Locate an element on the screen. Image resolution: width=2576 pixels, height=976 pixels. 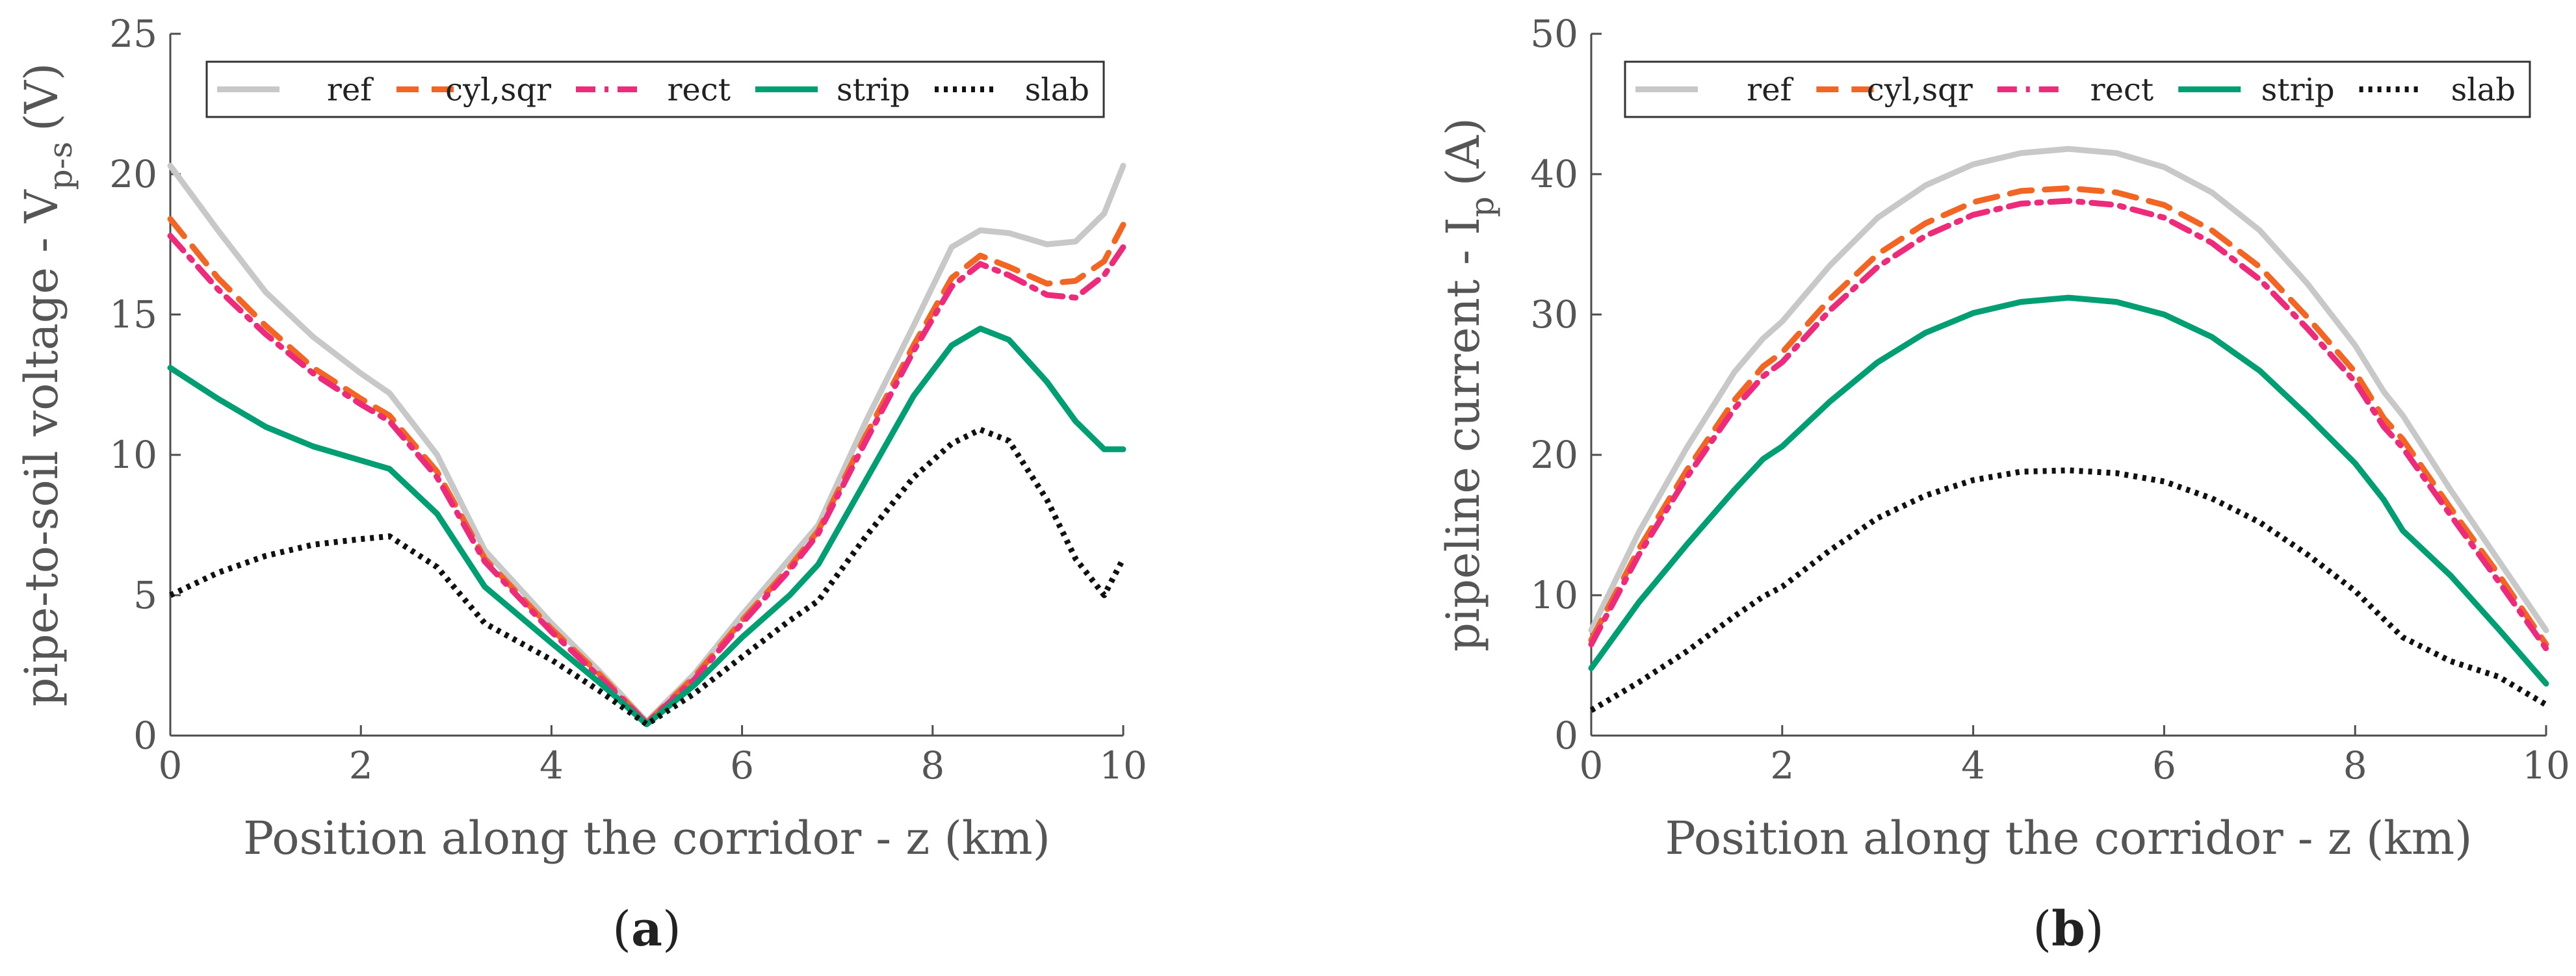
y-axis-title-unit: (V) is located at coordinates (41, 97).